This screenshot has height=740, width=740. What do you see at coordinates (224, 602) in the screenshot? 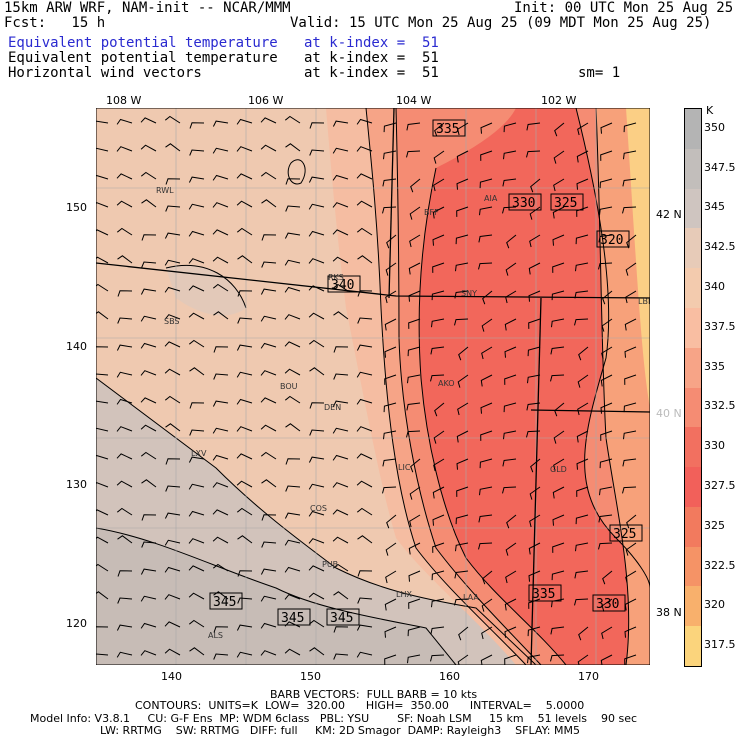
I see `contour-label-345-a: 345` at bounding box center [224, 602].